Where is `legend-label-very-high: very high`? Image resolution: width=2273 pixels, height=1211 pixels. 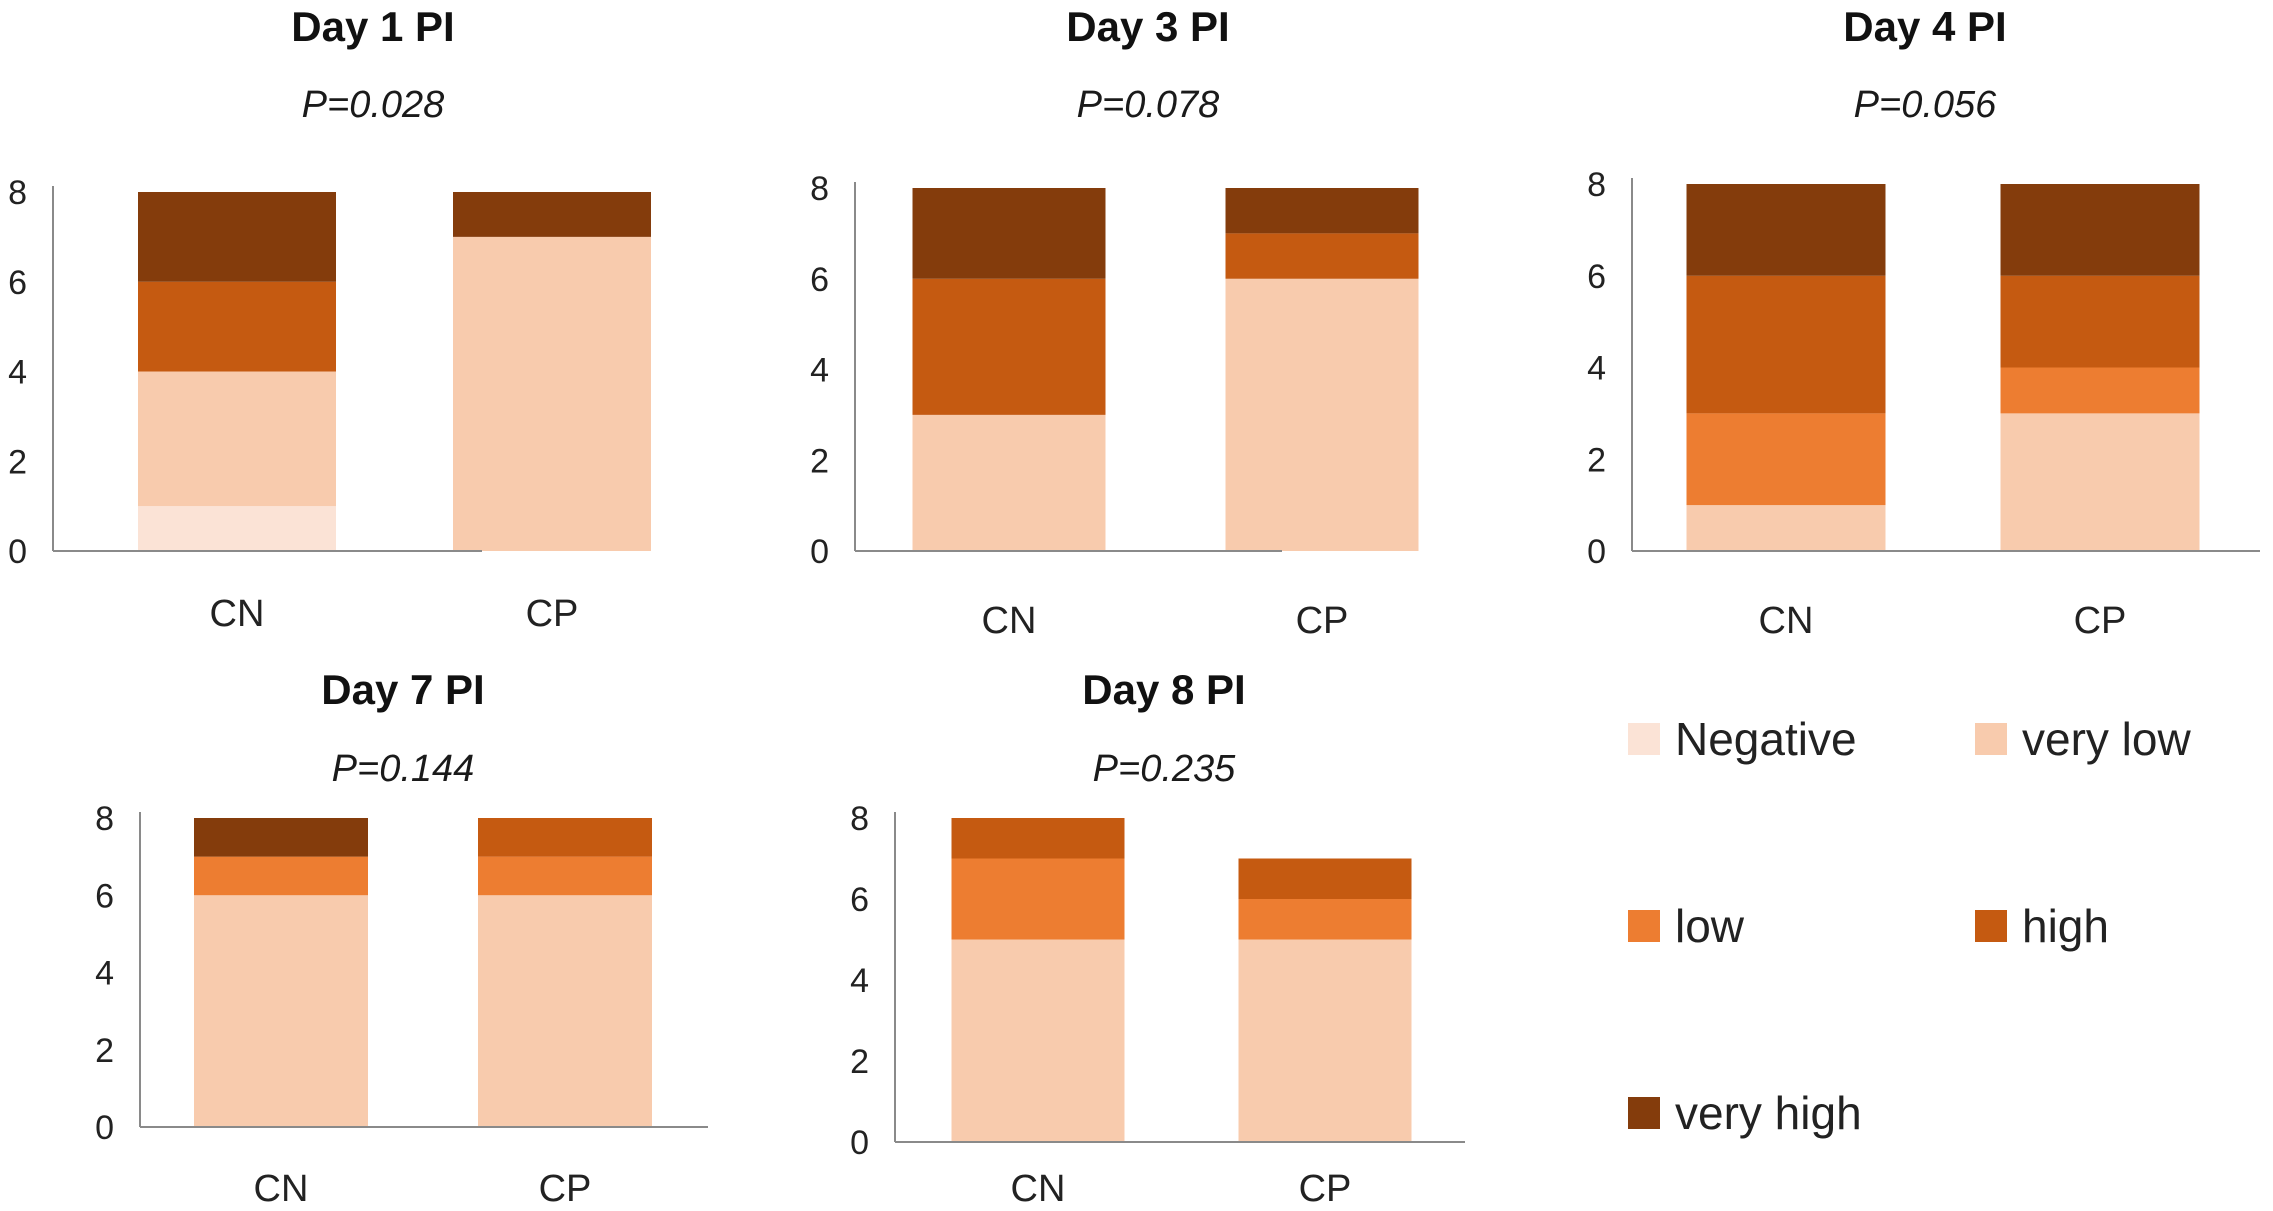 legend-label-very-high: very high is located at coordinates (1768, 1113).